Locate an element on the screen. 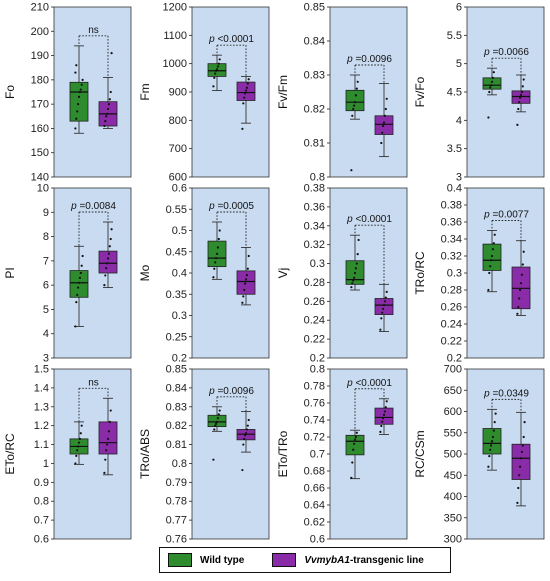 This screenshot has width=550, height=581. y-tick-label: 1100 is located at coordinates (175, 36).